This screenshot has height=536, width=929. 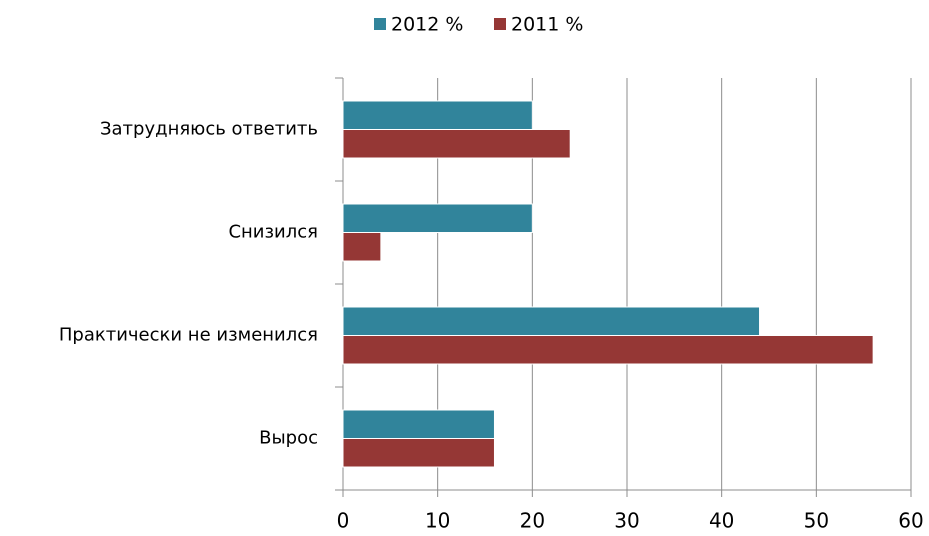 I want to click on x-tick-label: 10, so click(x=437, y=521).